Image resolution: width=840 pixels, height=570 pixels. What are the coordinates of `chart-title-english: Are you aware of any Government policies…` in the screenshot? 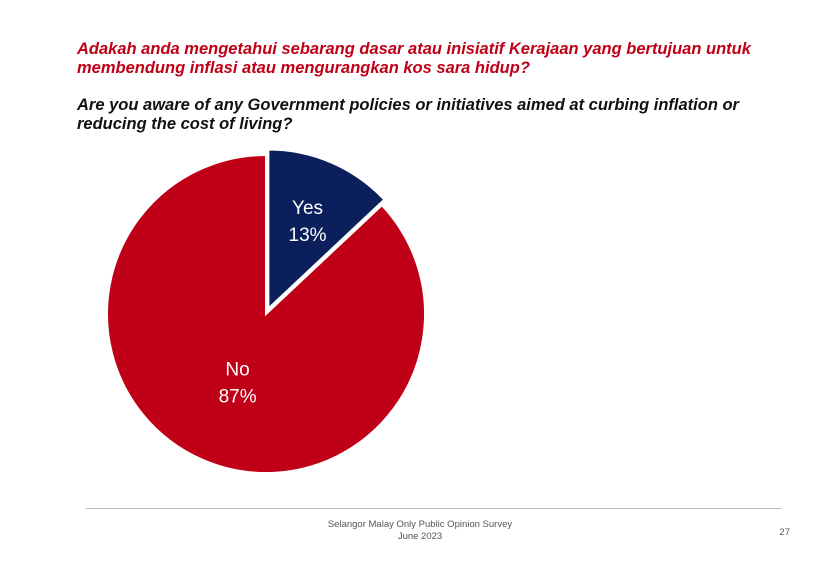 It's located at (408, 114).